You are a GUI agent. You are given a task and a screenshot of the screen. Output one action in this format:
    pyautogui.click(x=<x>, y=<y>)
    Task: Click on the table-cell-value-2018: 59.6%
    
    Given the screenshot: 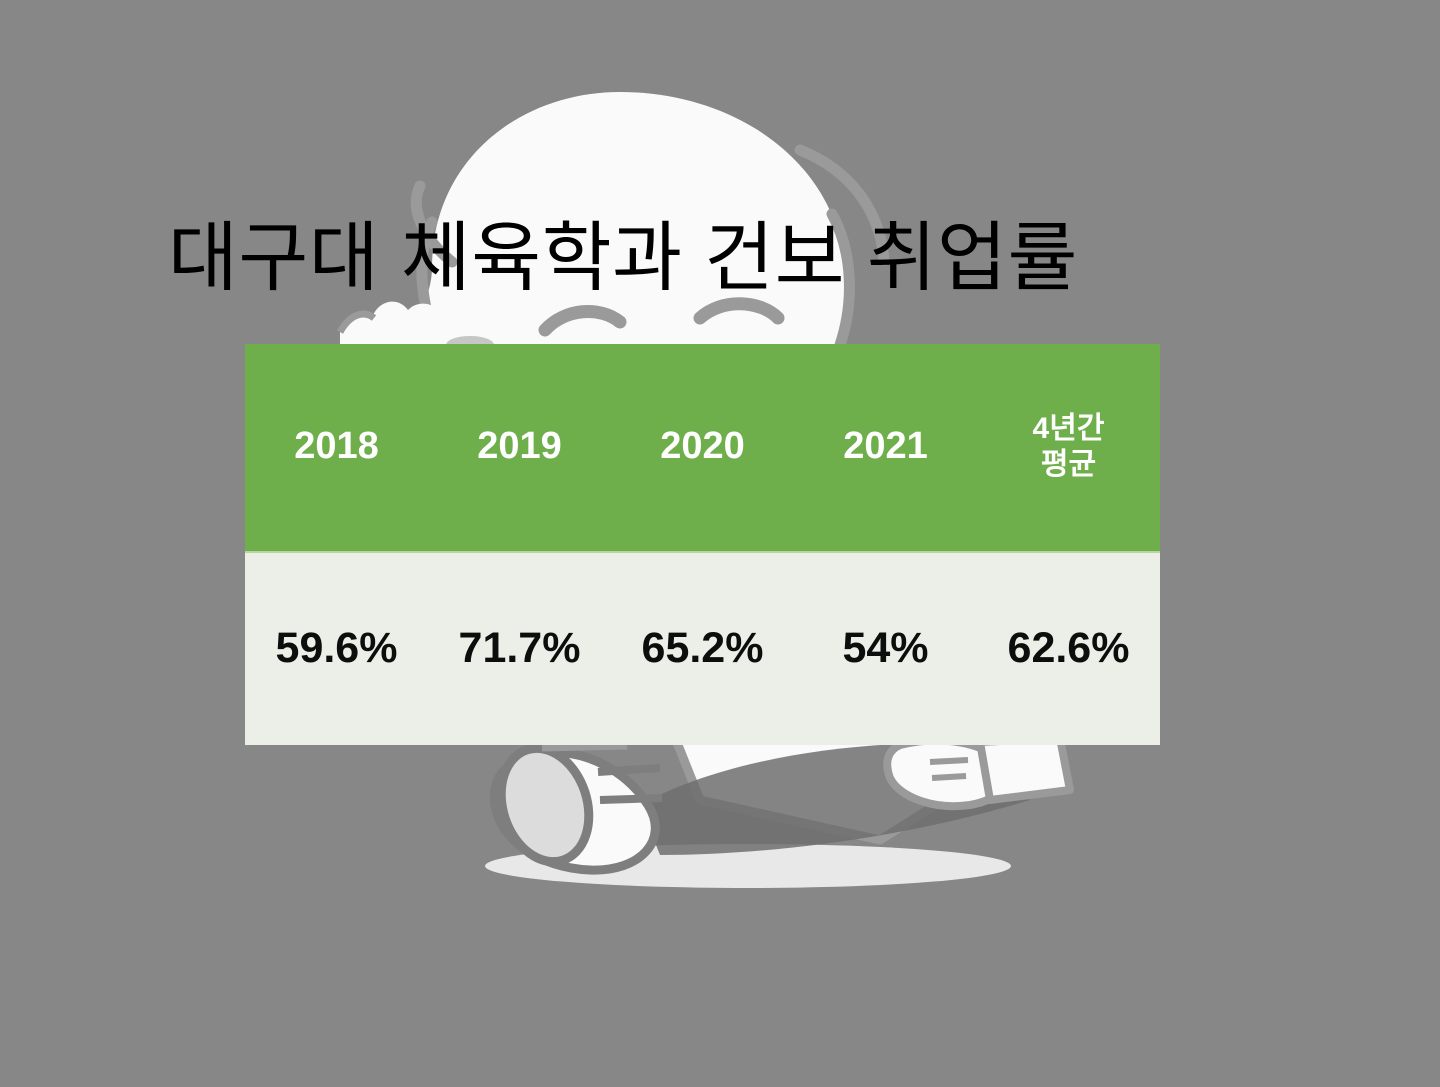 What is the action you would take?
    pyautogui.click(x=336, y=648)
    